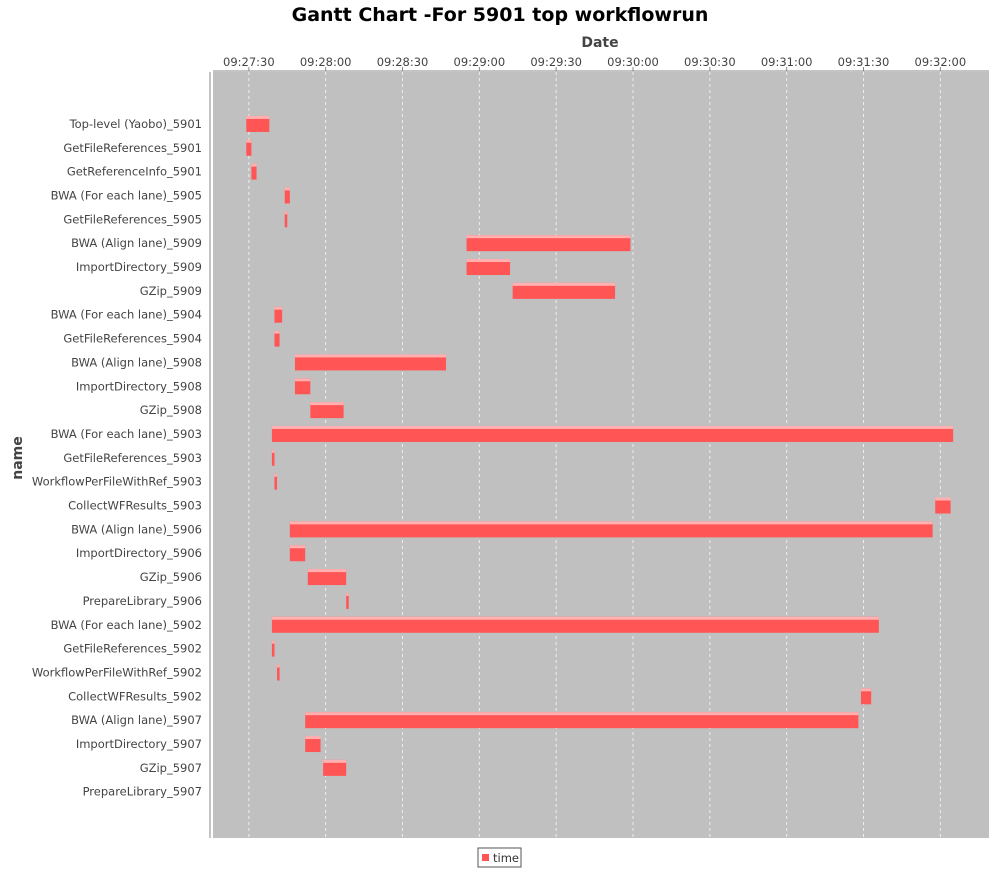 This screenshot has height=870, width=1000. Describe the element at coordinates (132, 649) in the screenshot. I see `task-label: GetFileReferences_5902` at that location.